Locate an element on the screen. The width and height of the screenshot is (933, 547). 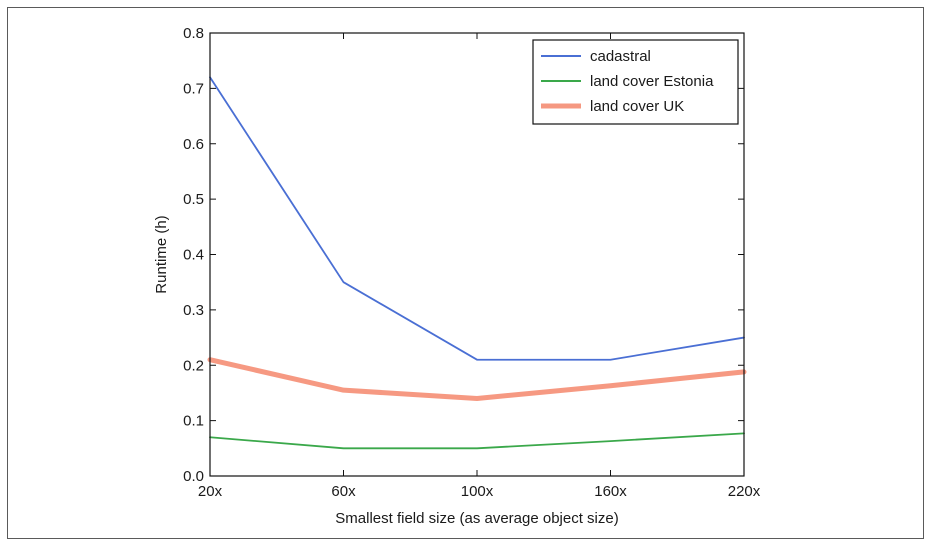
legend: cadastral land cover Estonia land cover UK is located at coordinates (635, 82).